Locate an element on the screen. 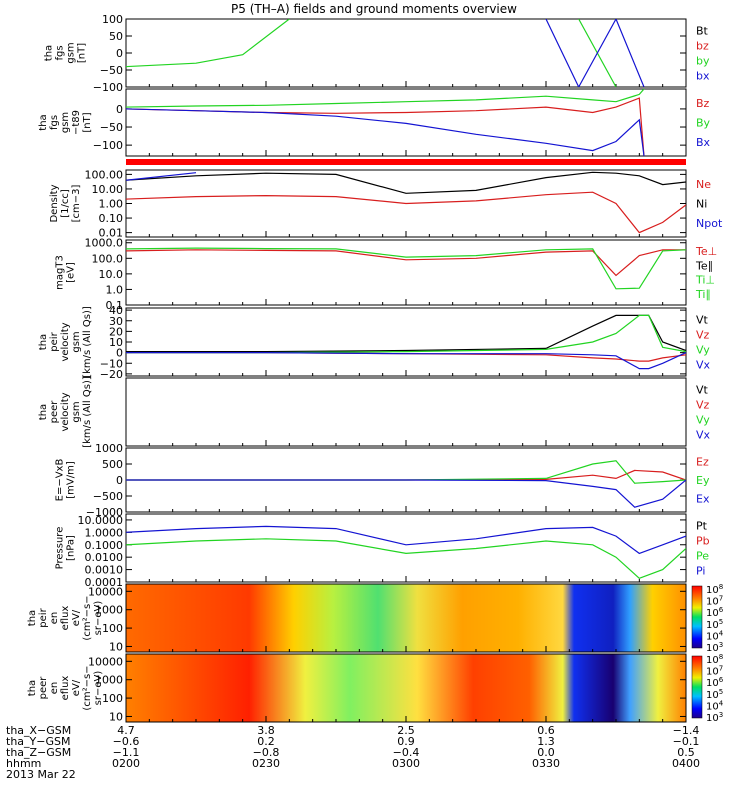 The image size is (750, 800). y-axis-label: peer is located at coordinates (54, 412).